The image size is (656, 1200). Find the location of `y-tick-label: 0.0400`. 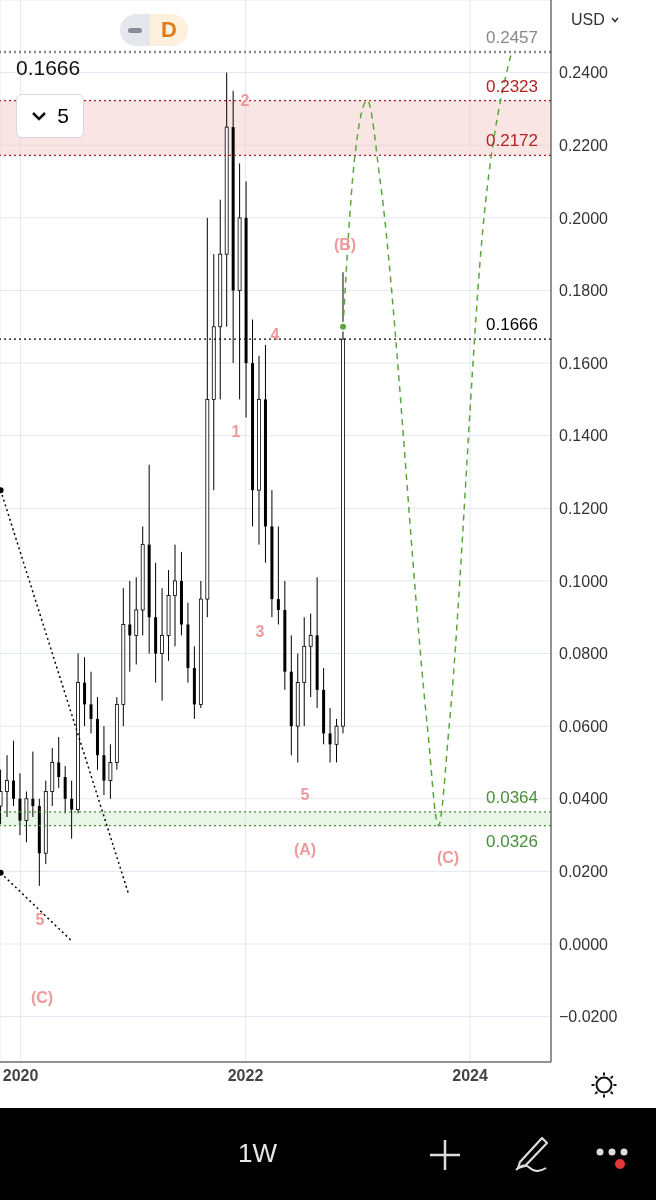

y-tick-label: 0.0400 is located at coordinates (584, 799).